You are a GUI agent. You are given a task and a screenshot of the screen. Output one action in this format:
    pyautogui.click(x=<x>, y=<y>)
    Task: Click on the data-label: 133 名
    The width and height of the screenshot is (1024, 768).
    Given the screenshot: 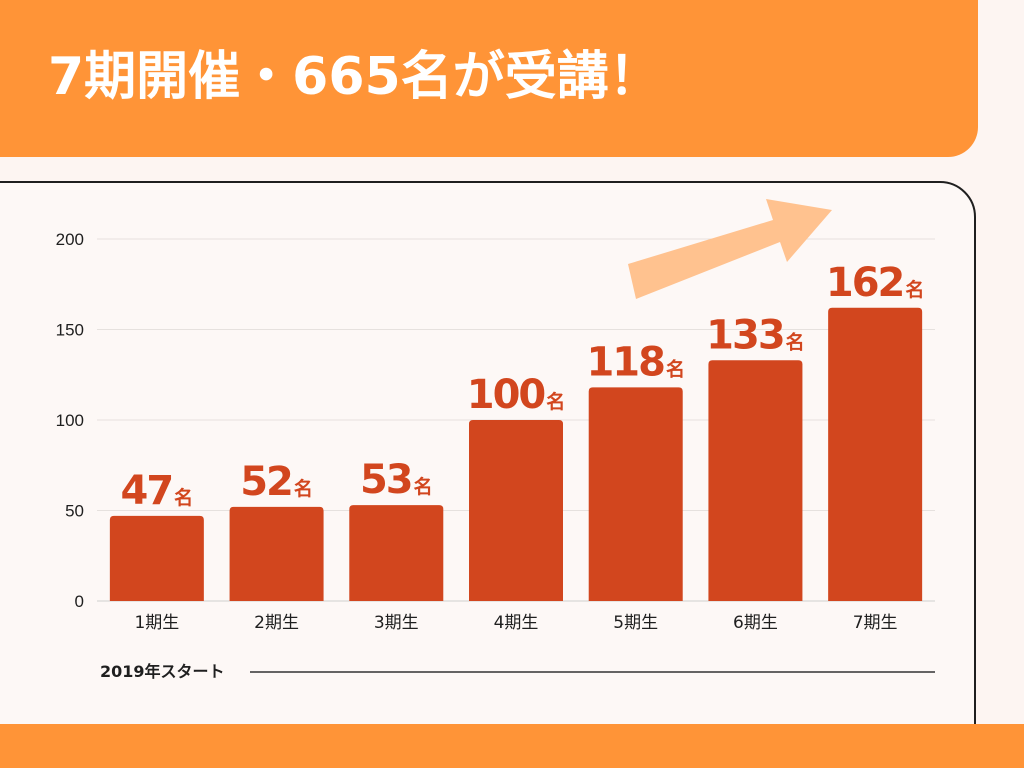 What is the action you would take?
    pyautogui.click(x=755, y=335)
    